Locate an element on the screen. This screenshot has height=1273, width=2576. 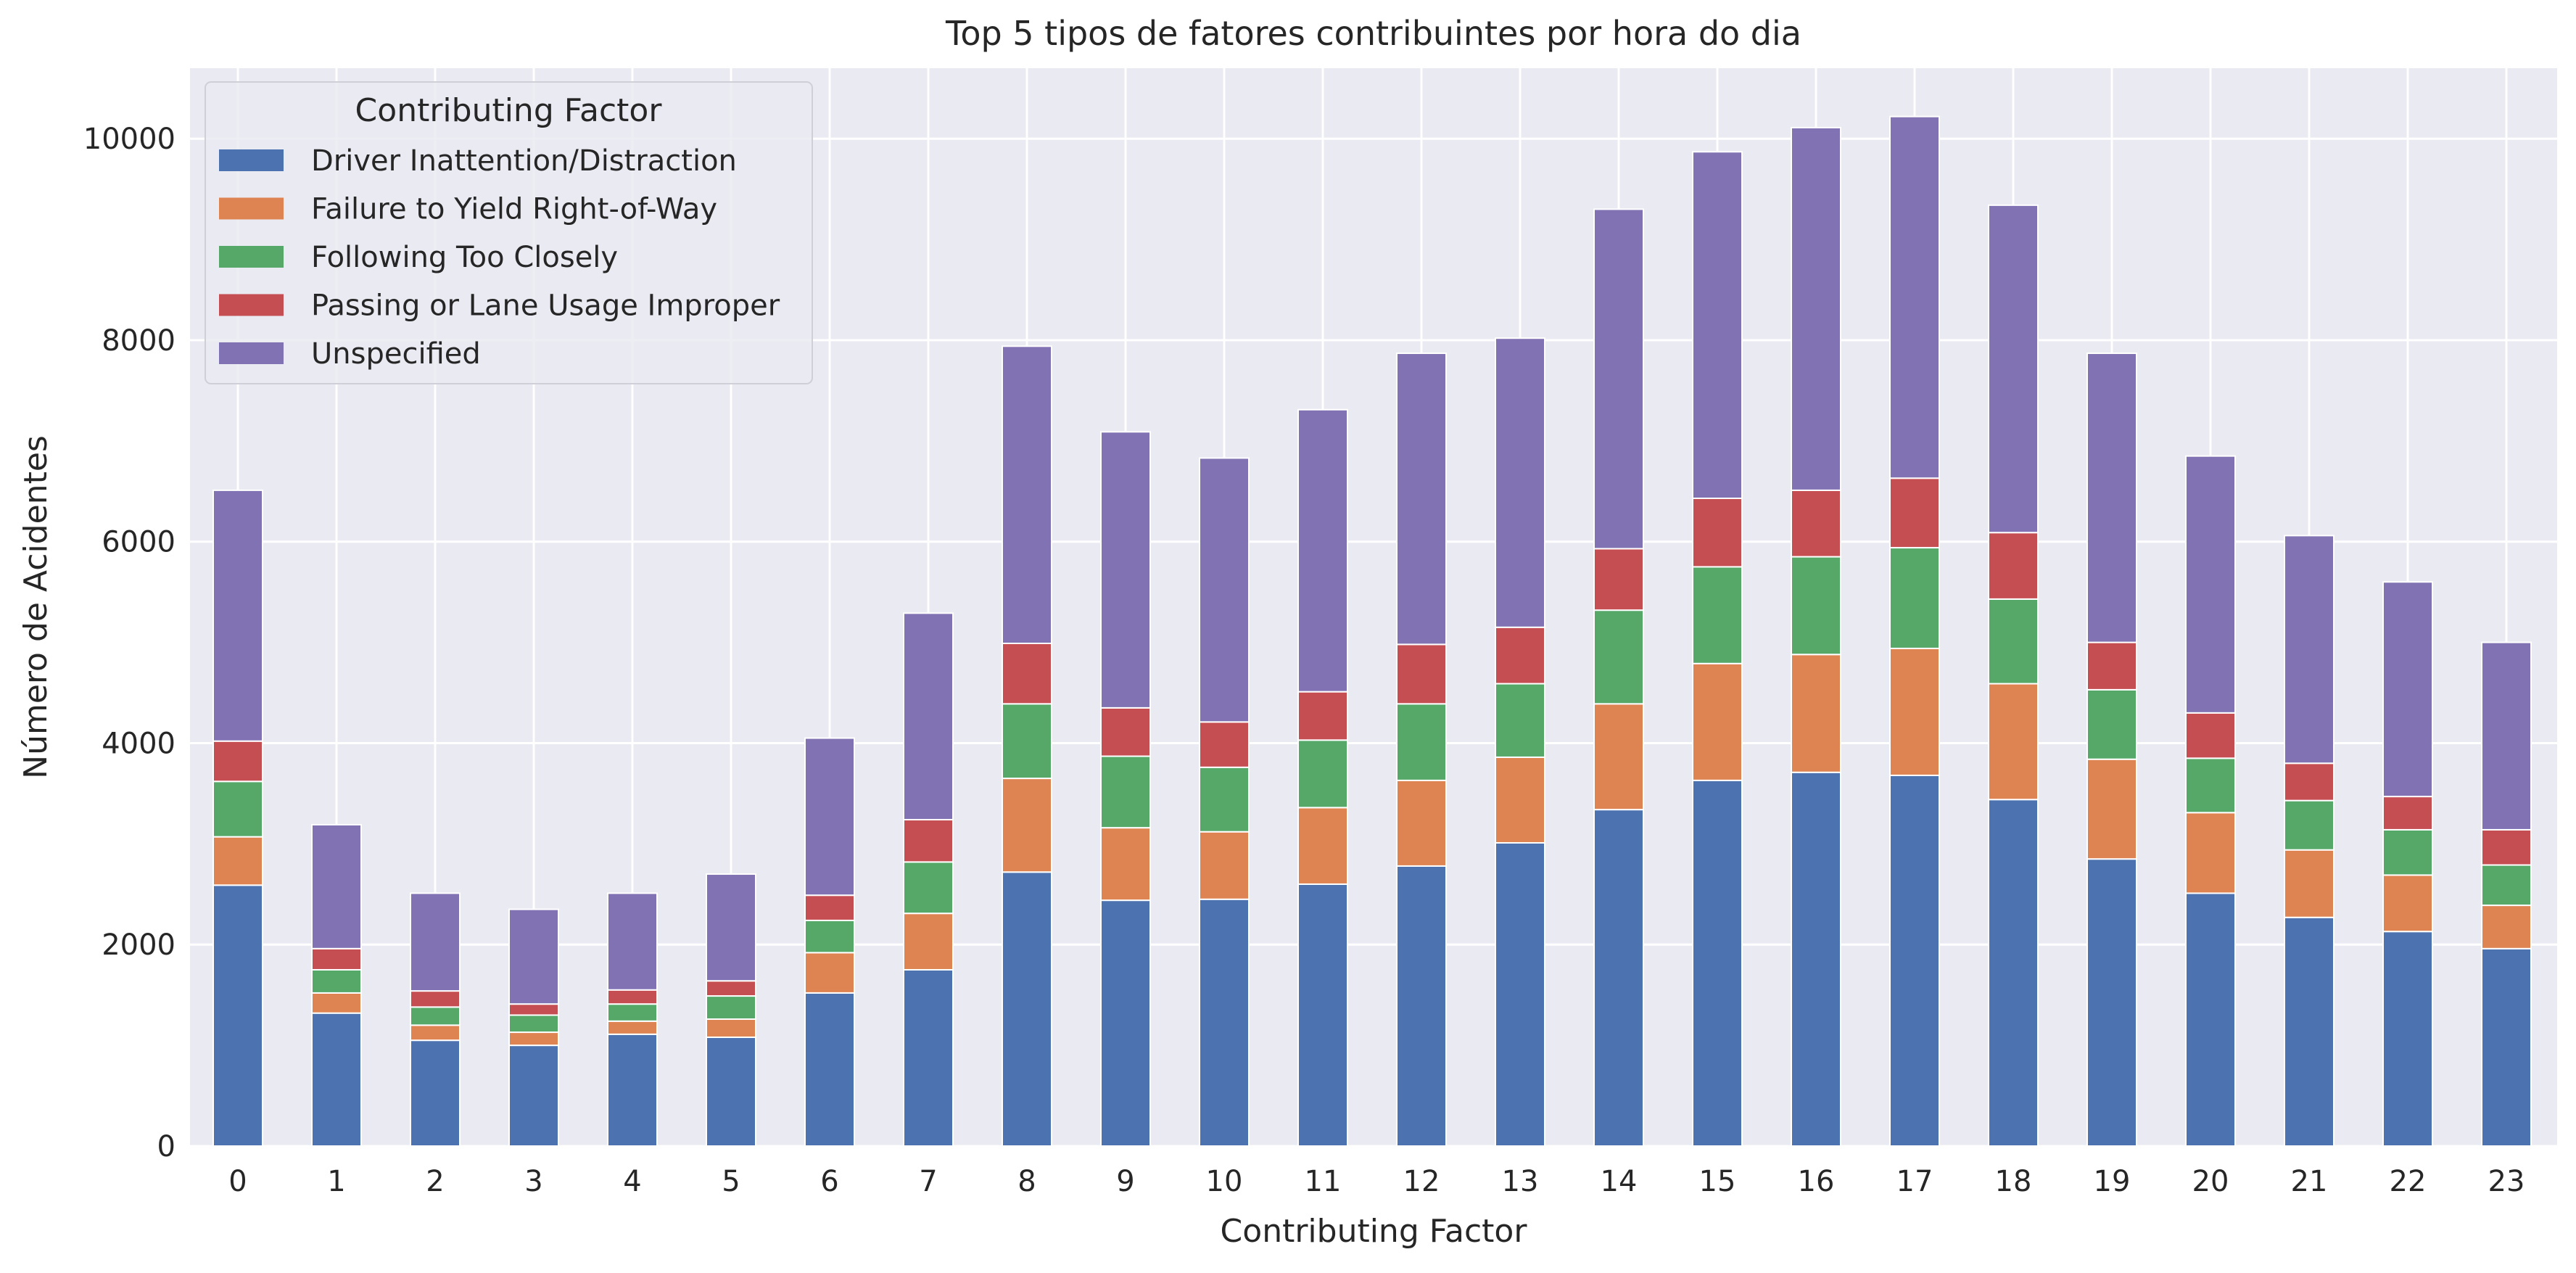
legend-label: Following Too Closely is located at coordinates (464, 257).